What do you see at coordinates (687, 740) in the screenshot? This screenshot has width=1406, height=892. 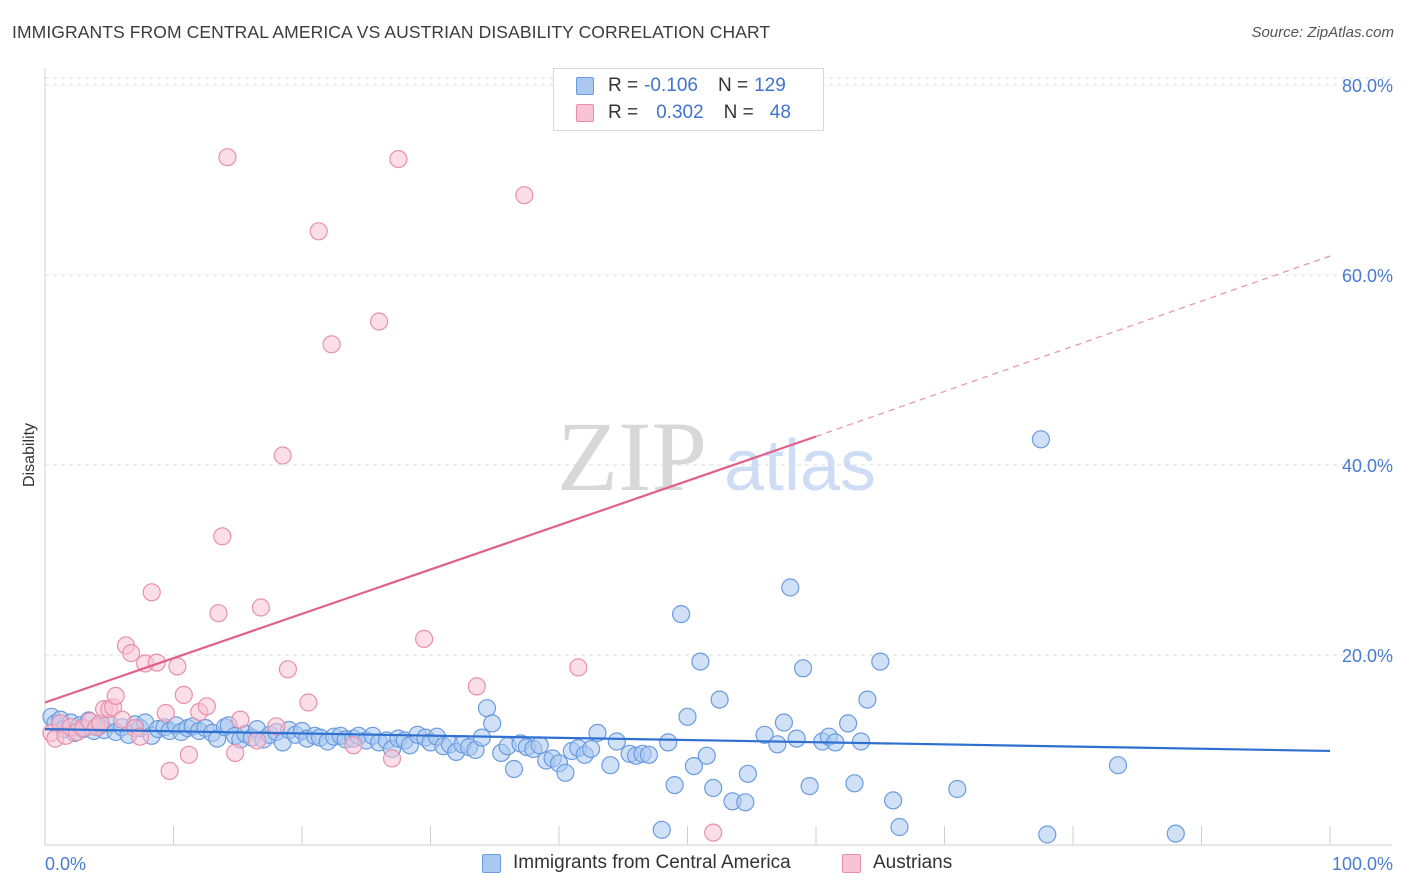 I see `immigrants-trend-line` at bounding box center [687, 740].